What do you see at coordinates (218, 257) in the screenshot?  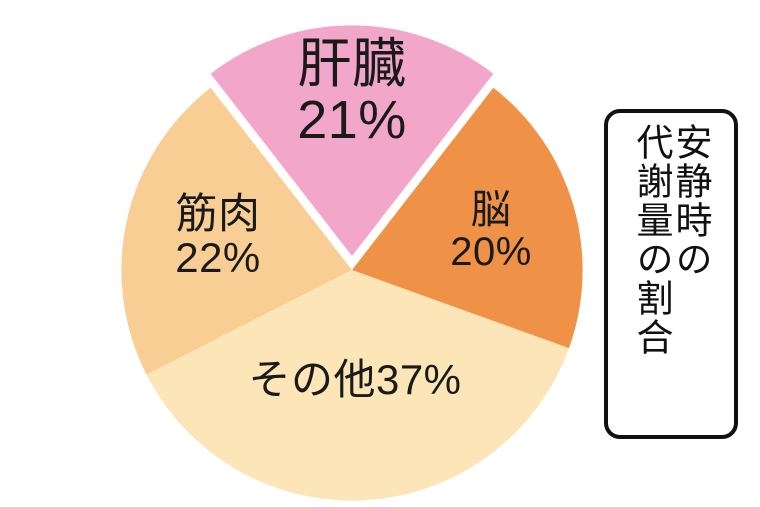 I see `pie-label-muscle-value: 22%` at bounding box center [218, 257].